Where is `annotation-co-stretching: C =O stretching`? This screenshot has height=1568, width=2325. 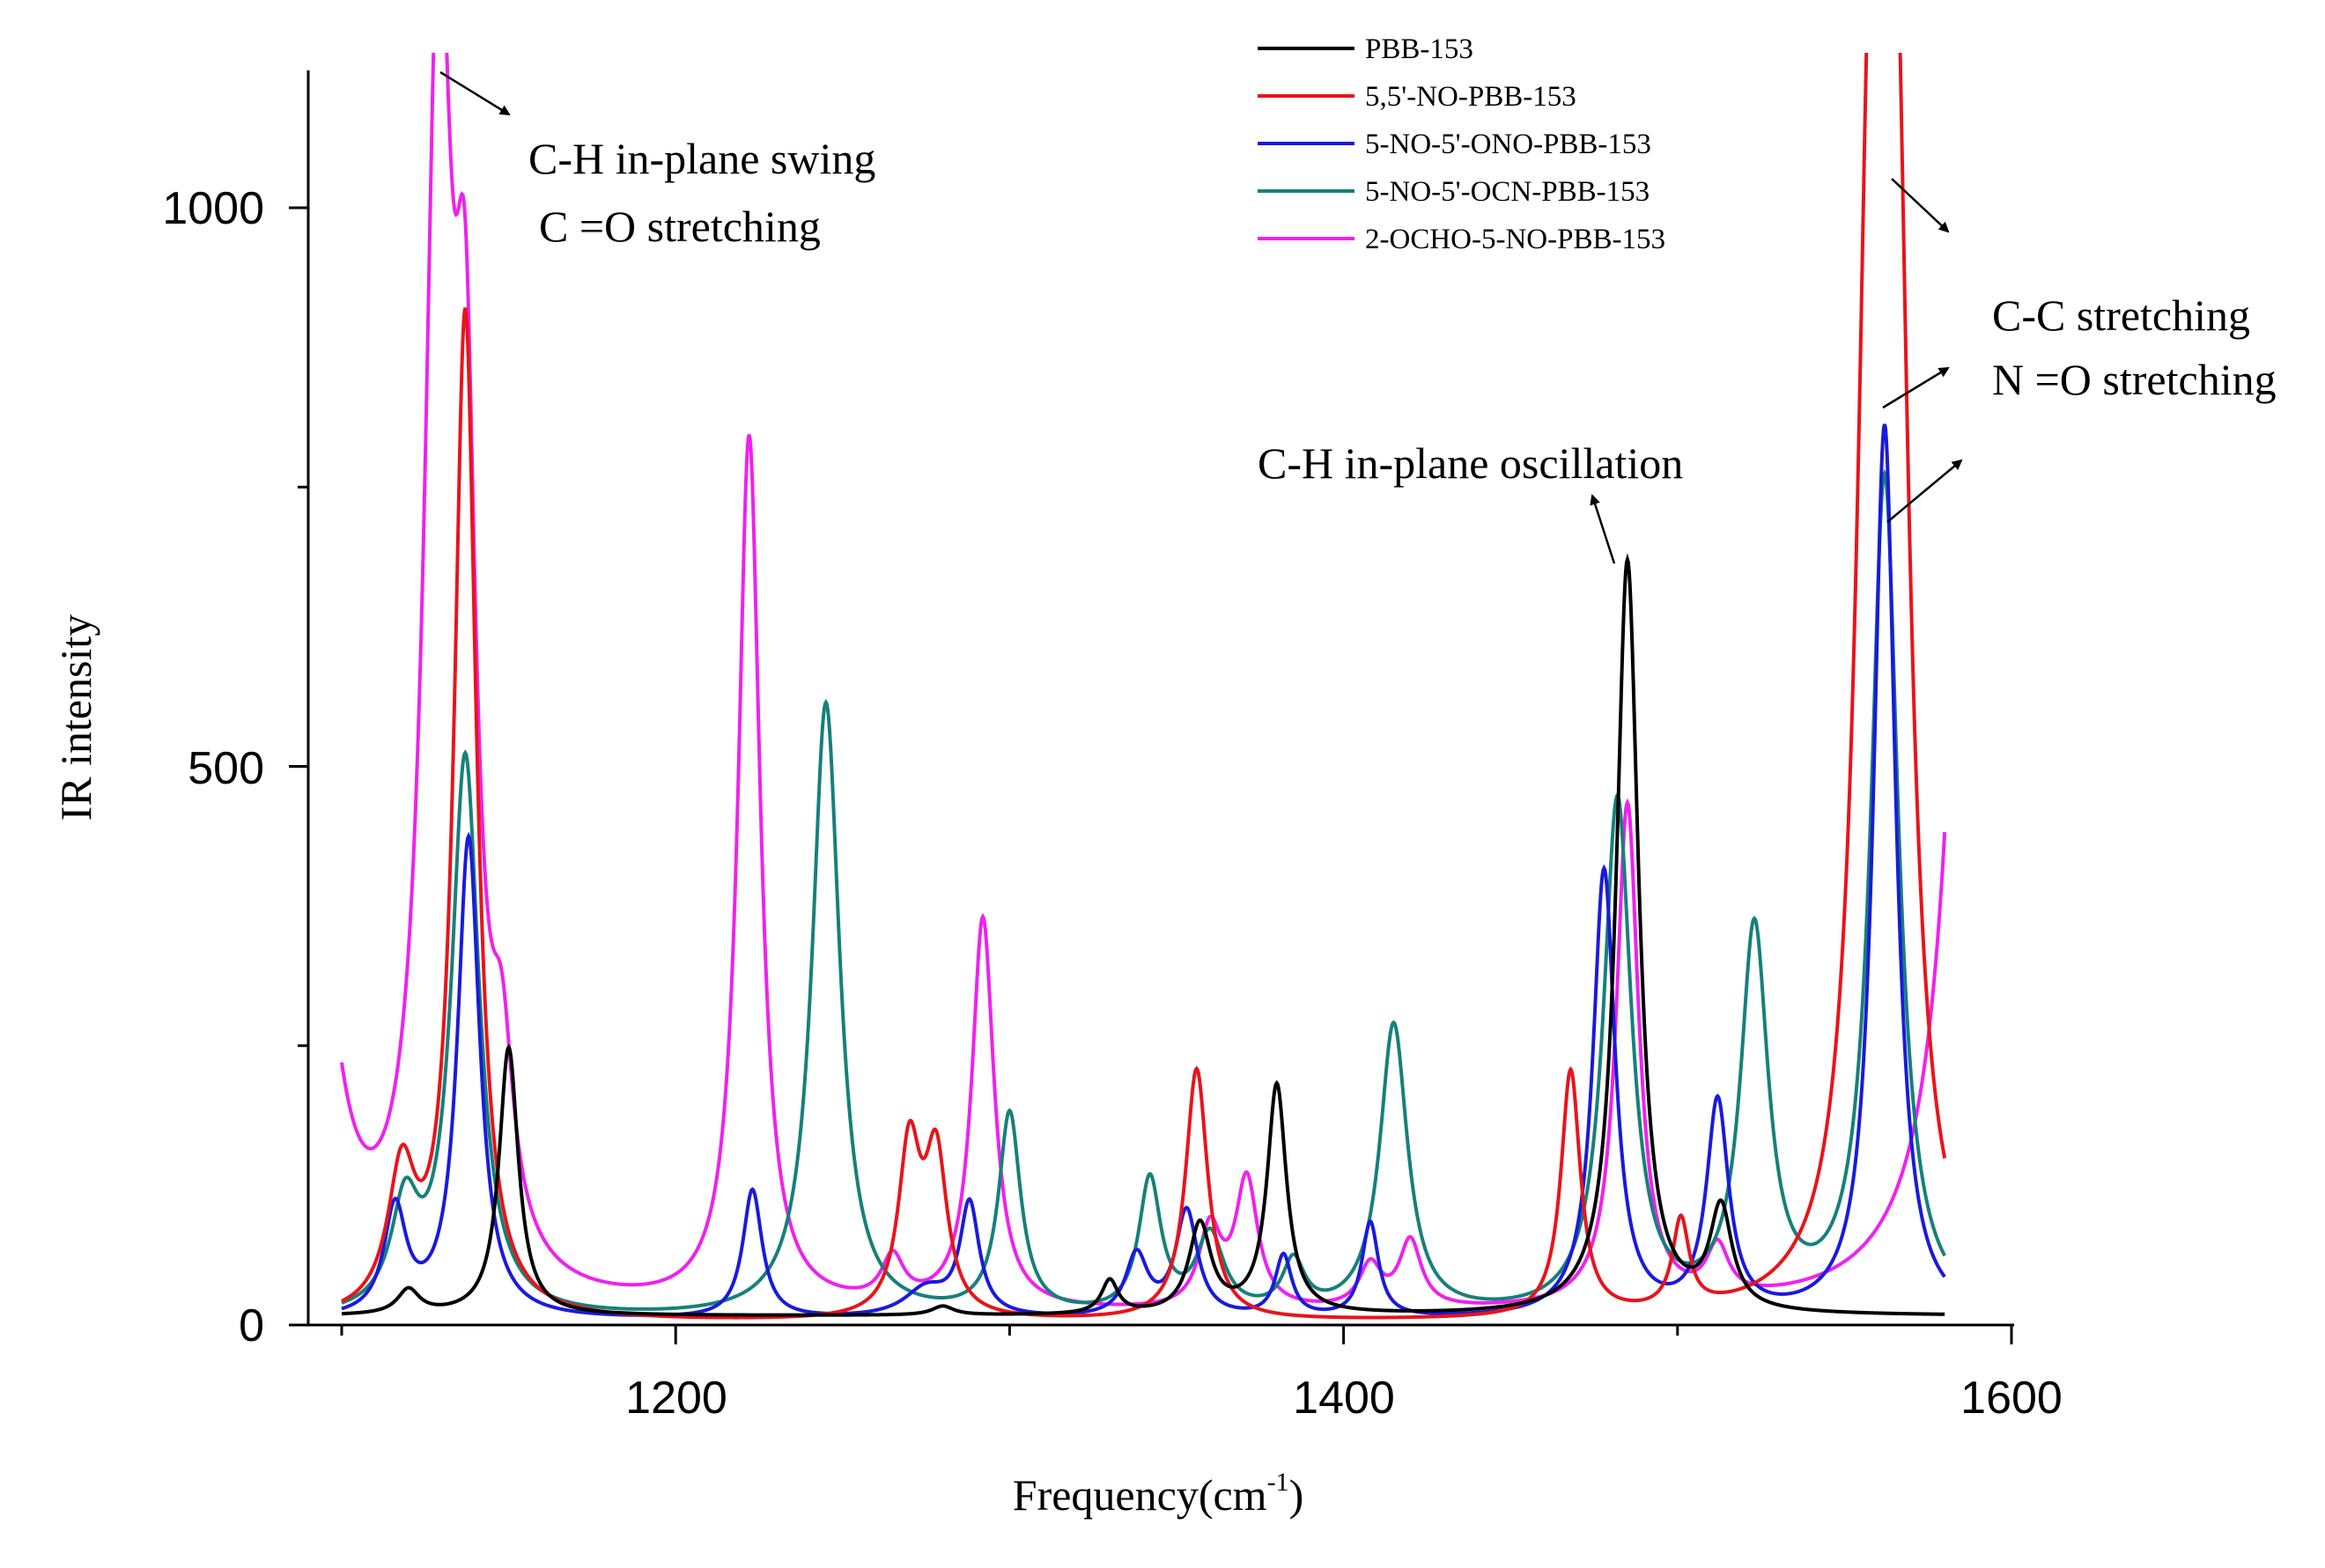
annotation-co-stretching: C =O stretching is located at coordinates (680, 226).